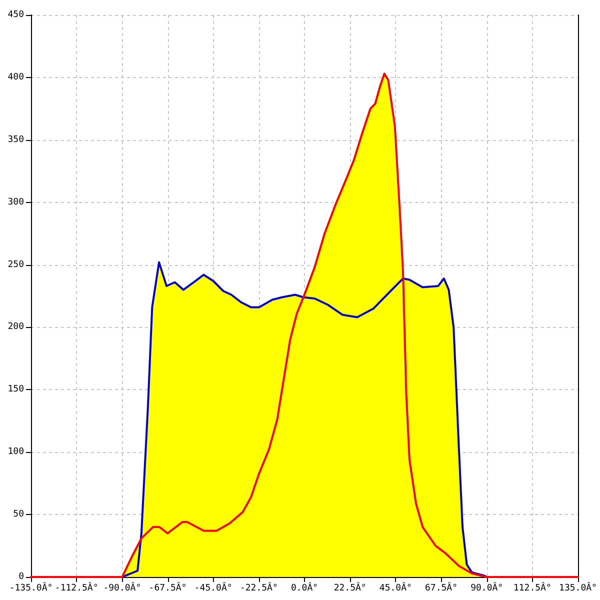 This screenshot has width=600, height=600. I want to click on x-tick-label: -22.5Â°, so click(259, 588).